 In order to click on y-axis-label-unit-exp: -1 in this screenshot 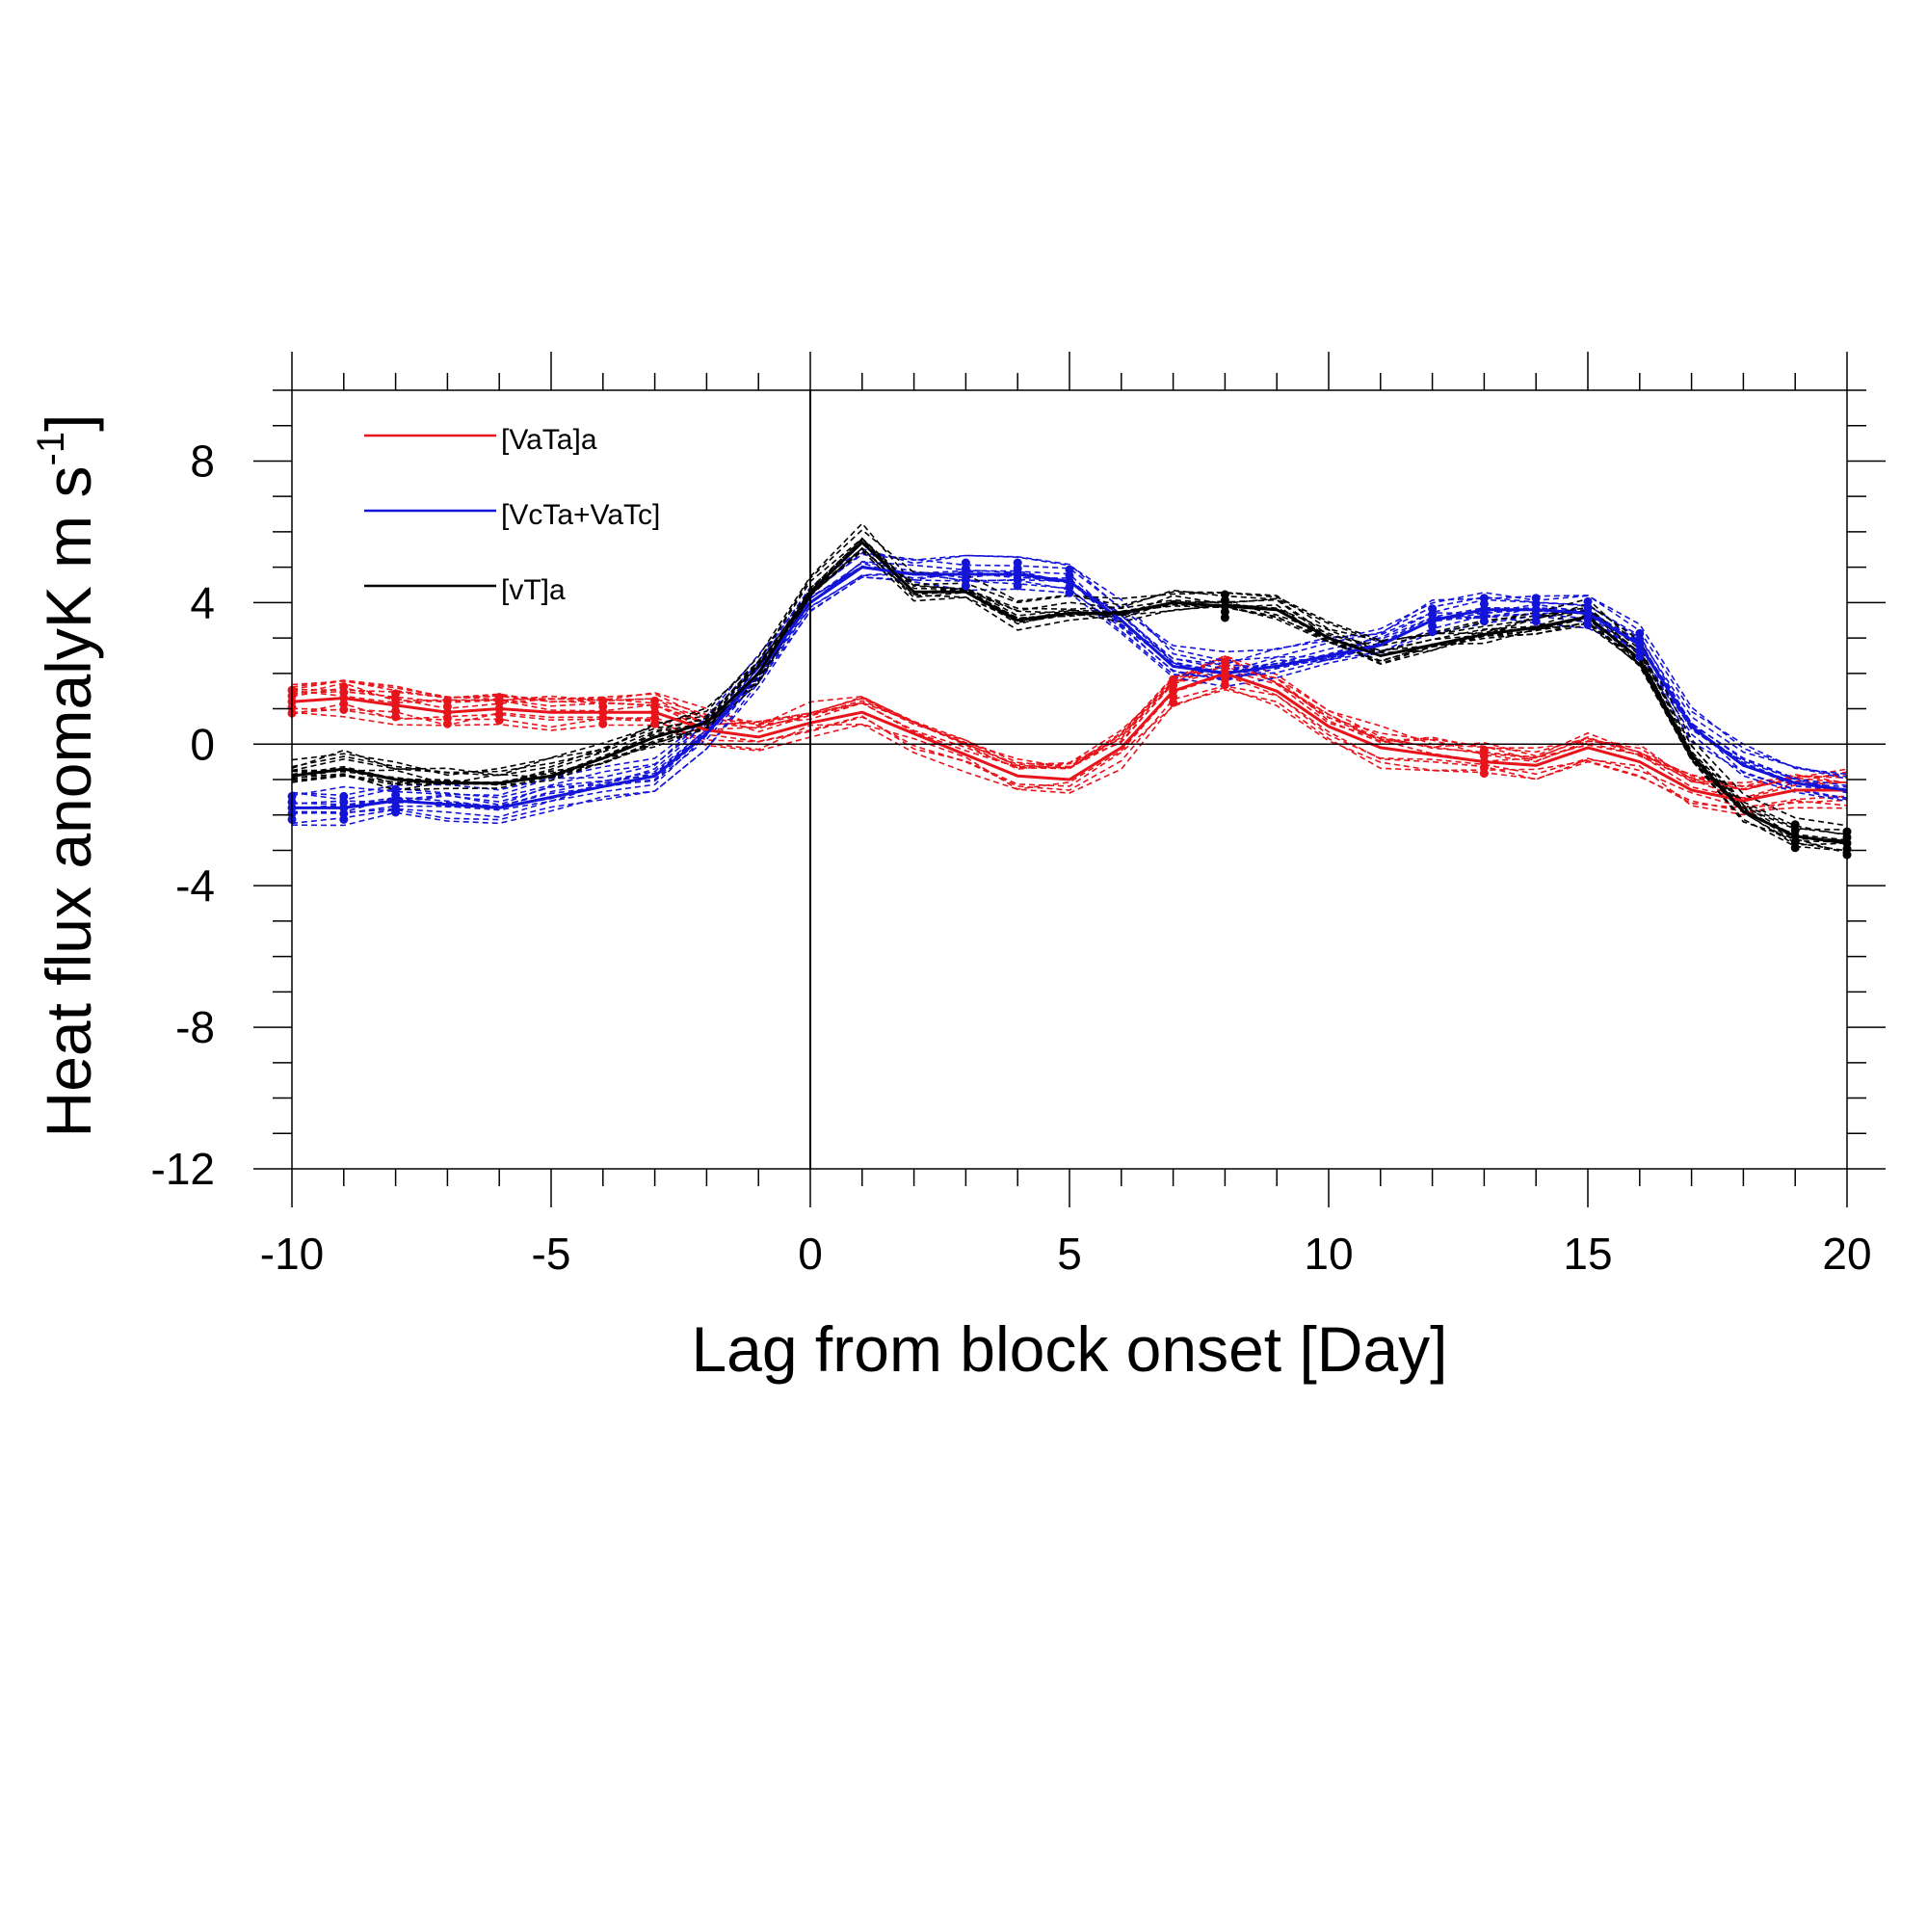, I will do `click(51, 449)`.